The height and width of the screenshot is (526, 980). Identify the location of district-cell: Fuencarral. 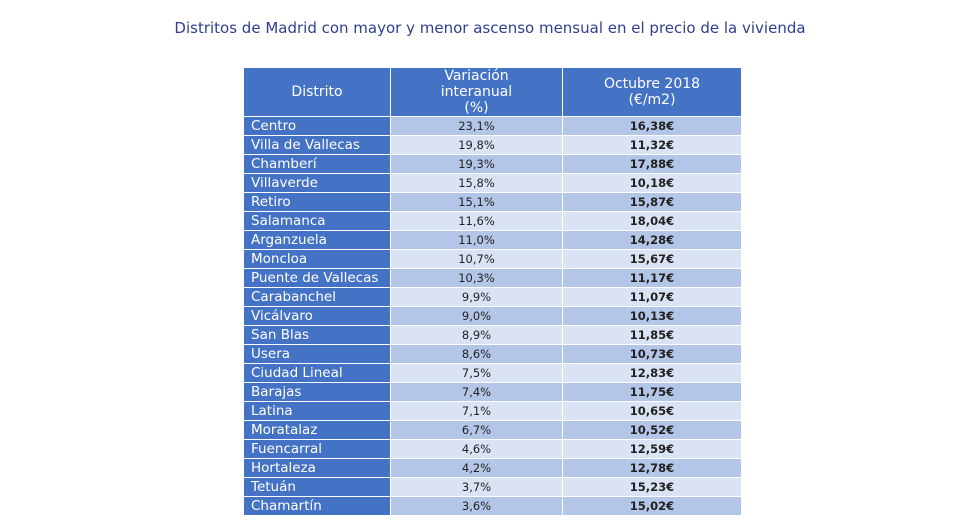
(317, 449).